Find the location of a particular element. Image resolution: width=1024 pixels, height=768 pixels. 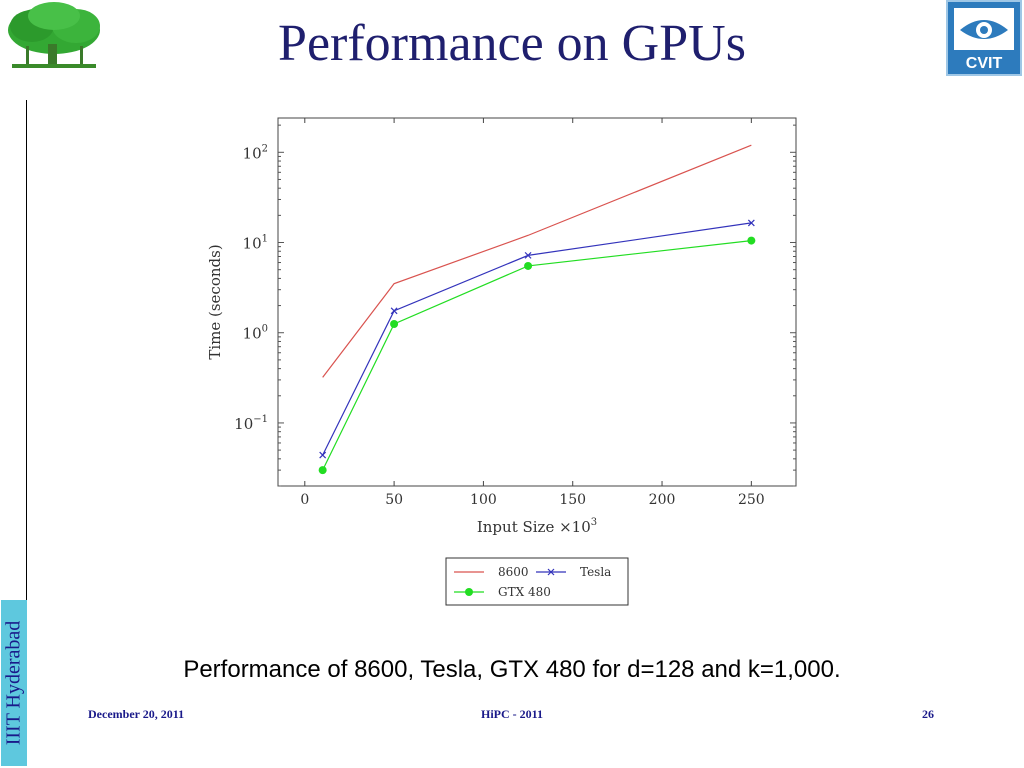

legend: 8600 Tesla GTX 480 is located at coordinates (537, 581).